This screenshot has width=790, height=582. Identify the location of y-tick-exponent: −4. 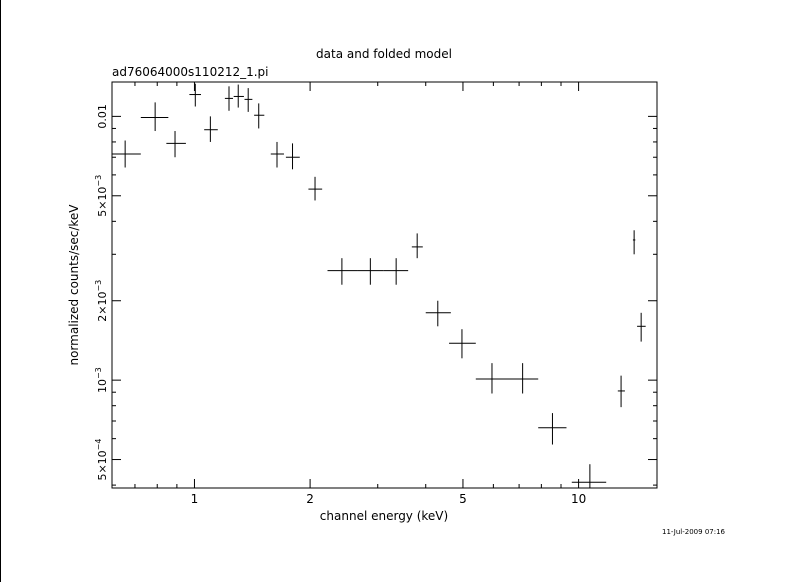
(98, 445).